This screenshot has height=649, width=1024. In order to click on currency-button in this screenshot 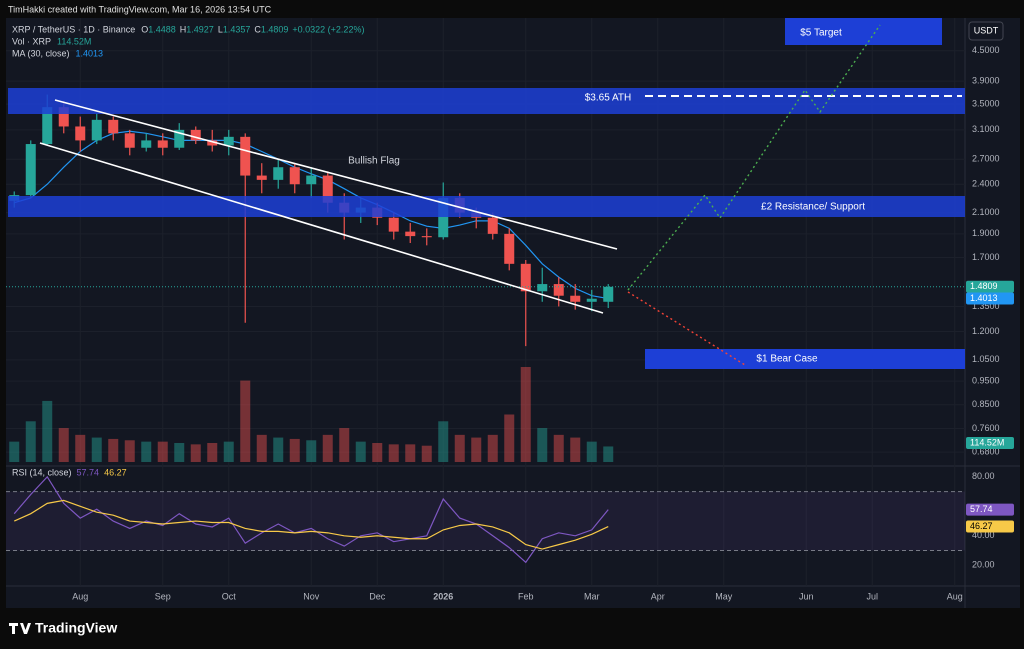, I will do `click(986, 31)`.